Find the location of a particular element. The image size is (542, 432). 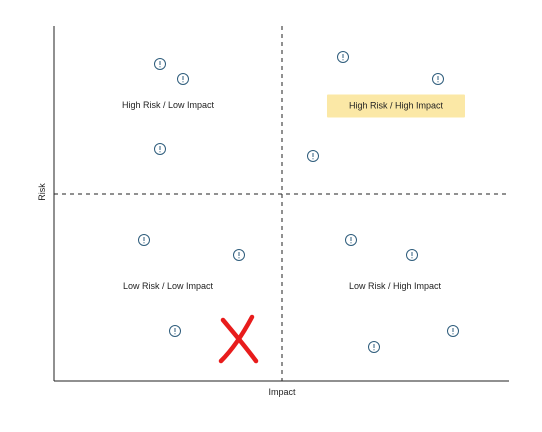

x-axis-label: Impact is located at coordinates (282, 392).